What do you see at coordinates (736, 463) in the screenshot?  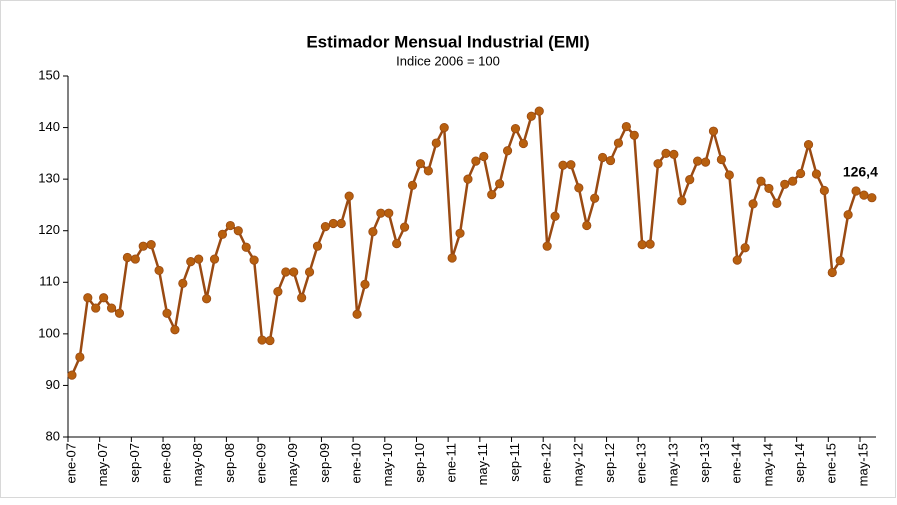 I see `x-tick-label: ene-14` at bounding box center [736, 463].